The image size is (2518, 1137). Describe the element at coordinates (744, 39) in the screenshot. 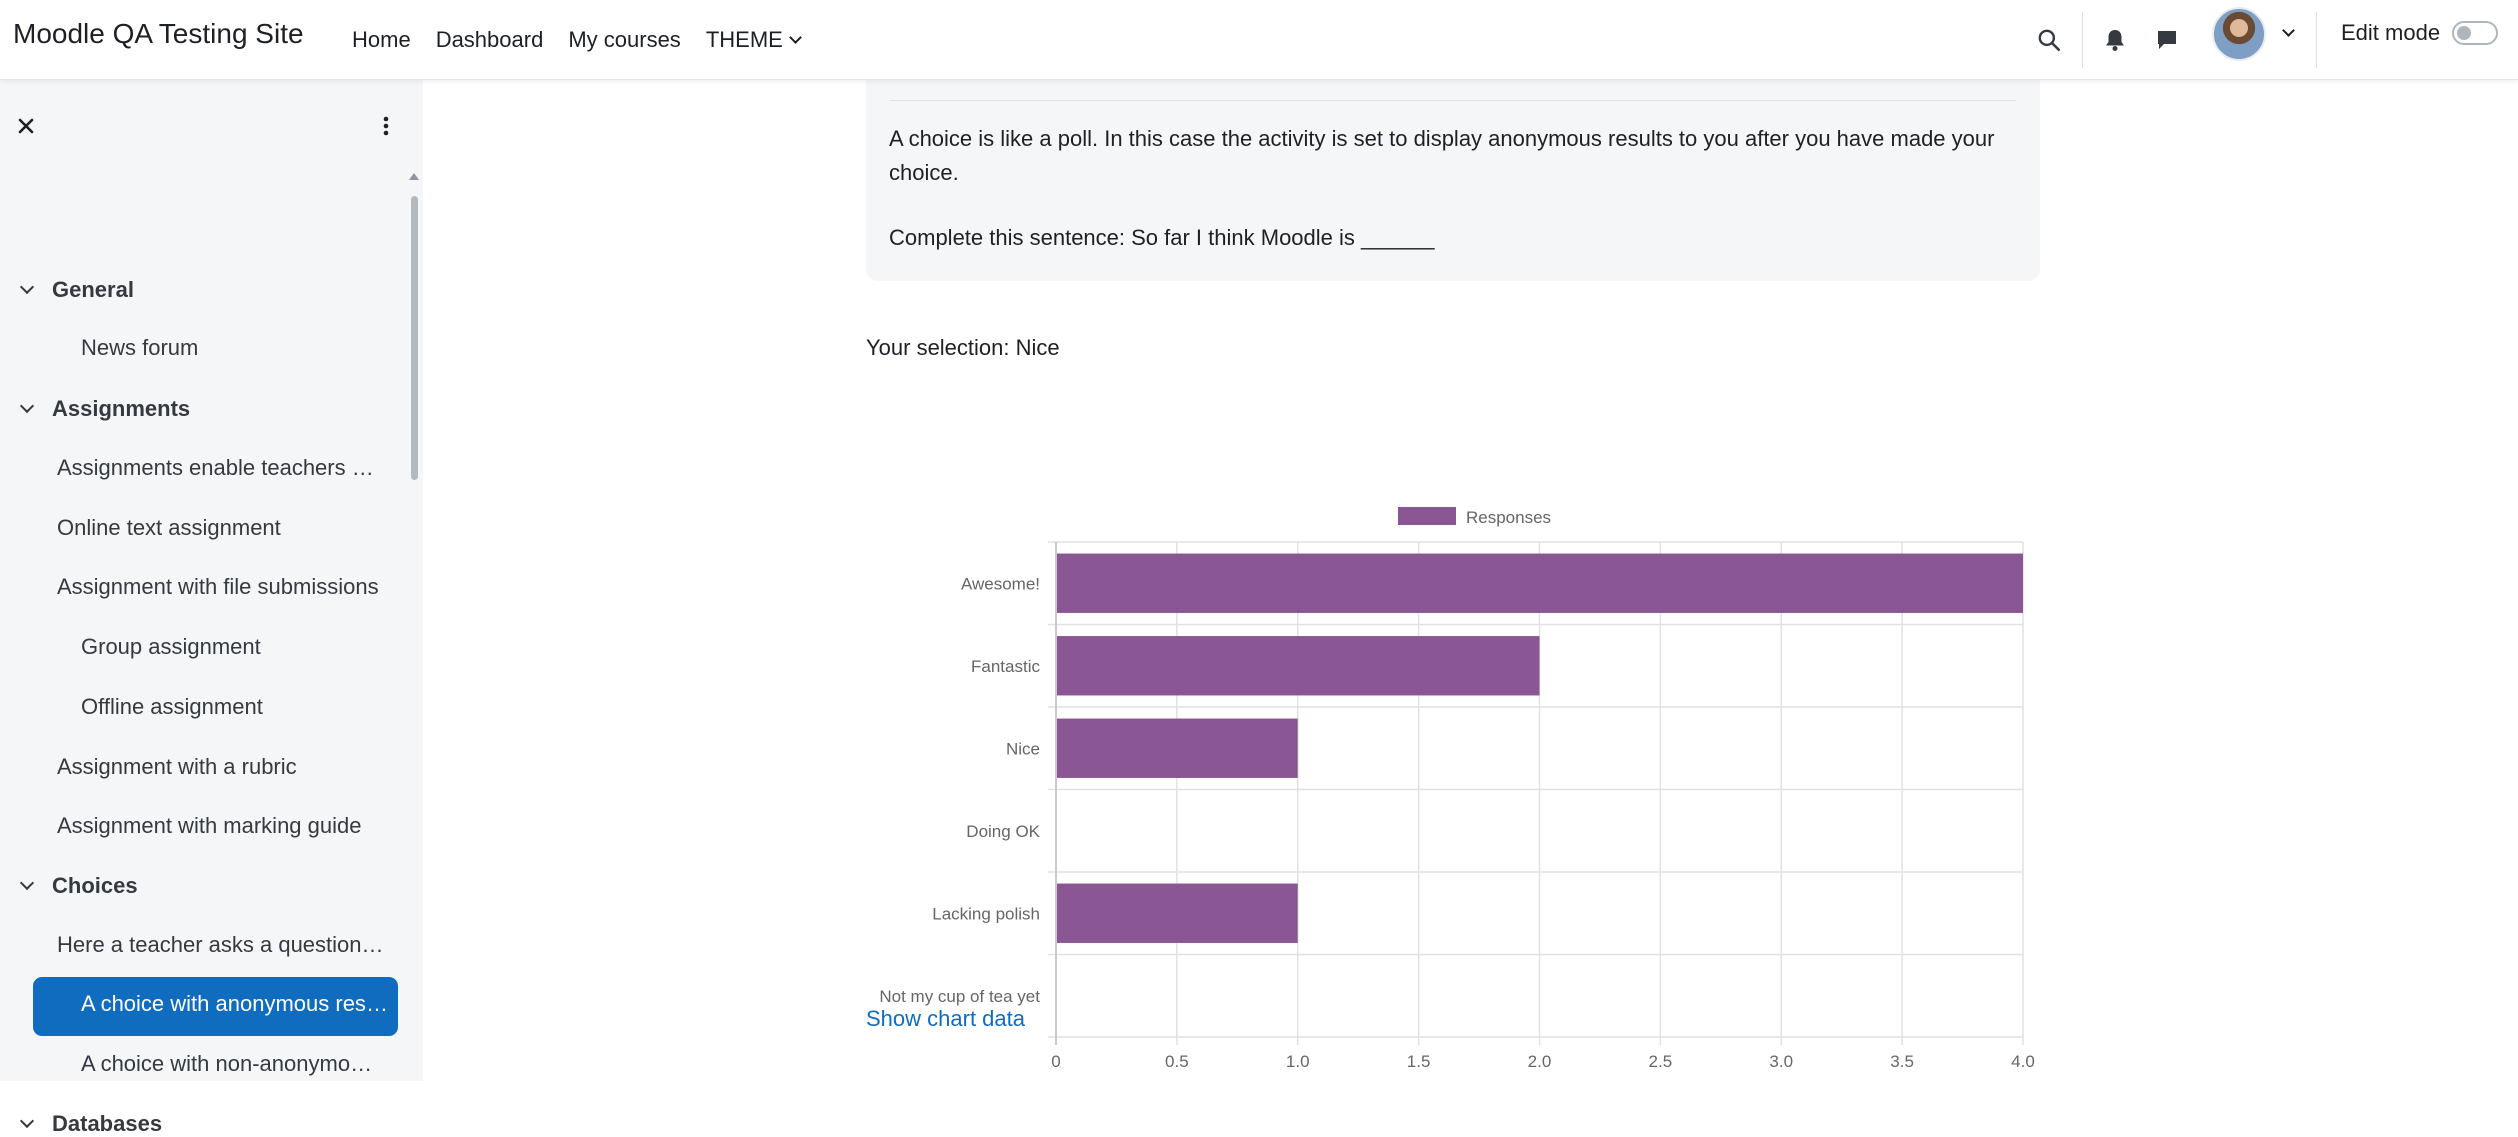

I see `nav-theme-label: THEME` at that location.